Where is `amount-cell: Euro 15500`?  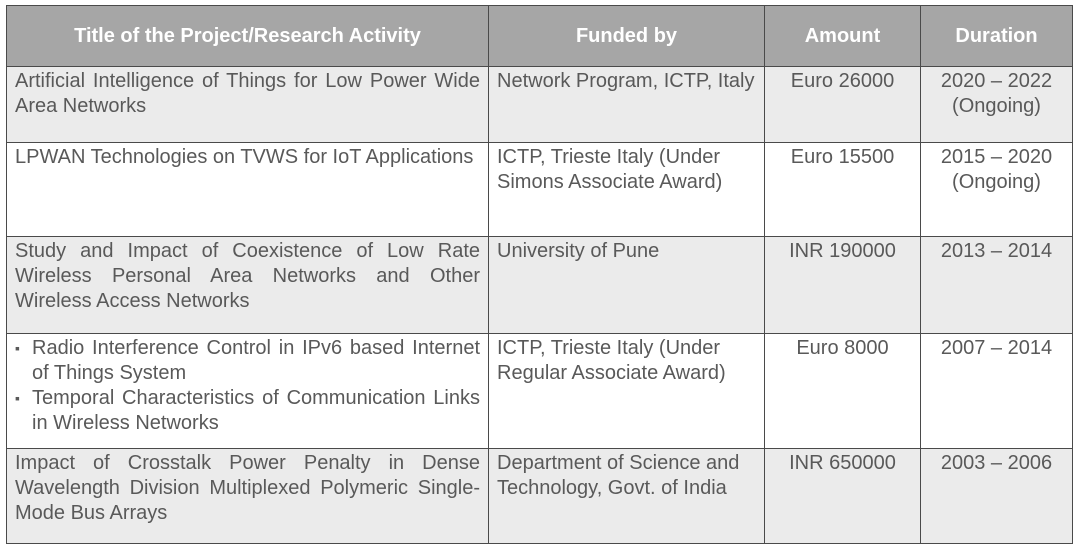 amount-cell: Euro 15500 is located at coordinates (842, 189).